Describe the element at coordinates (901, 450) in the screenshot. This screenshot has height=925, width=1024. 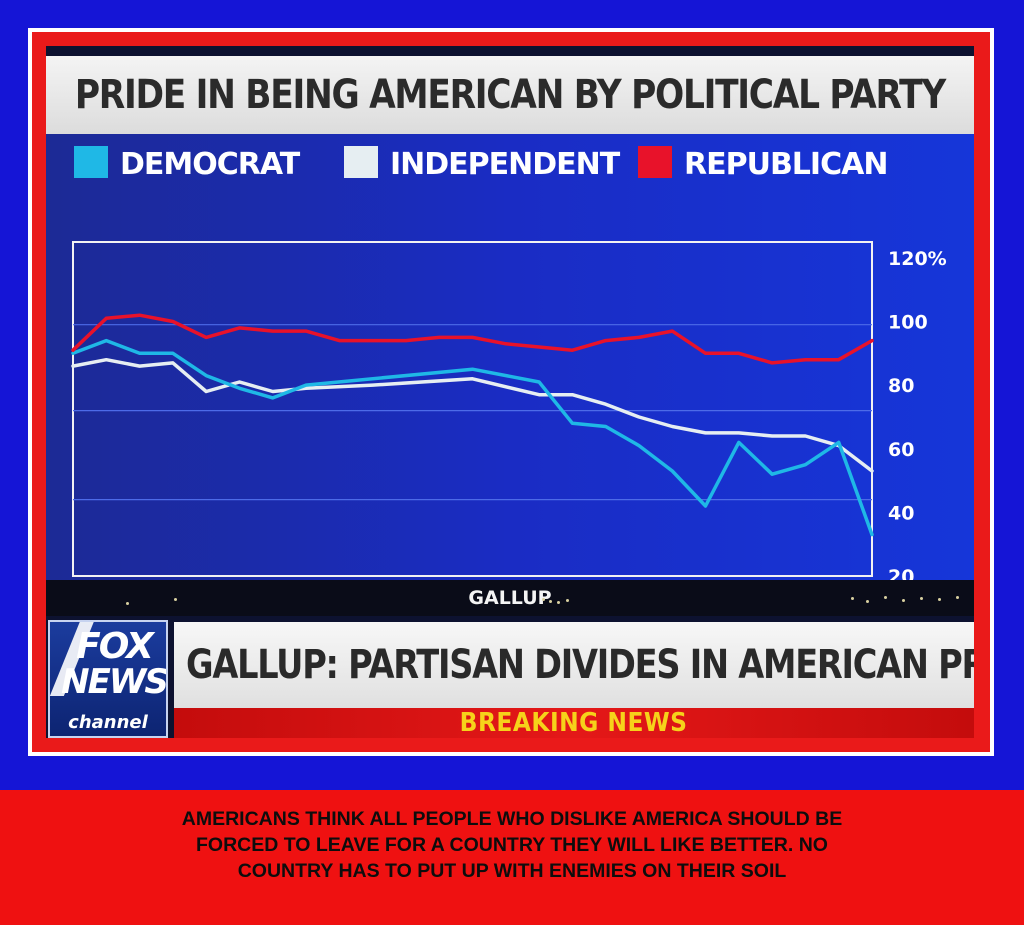
I see `y-tick-label: 60` at that location.